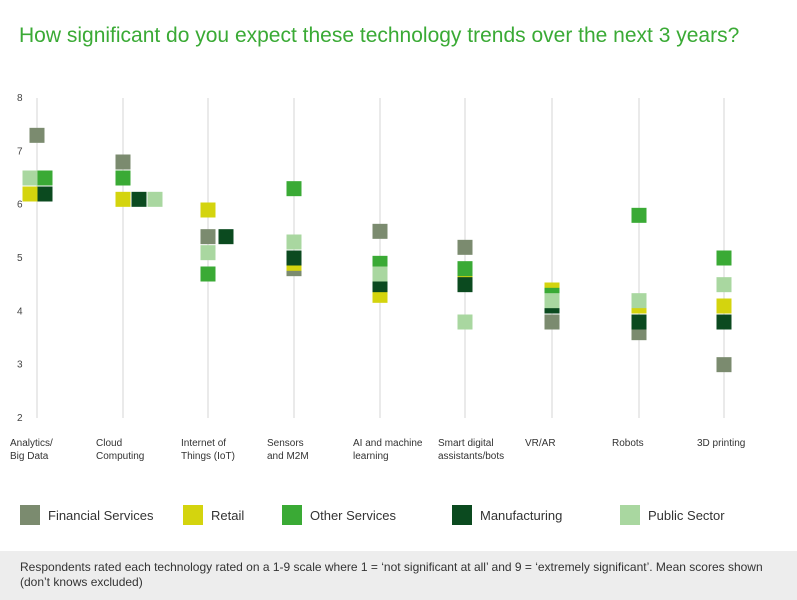 This screenshot has width=797, height=600. What do you see at coordinates (208, 450) in the screenshot?
I see `x-category-label: Internet of Things (IoT)` at bounding box center [208, 450].